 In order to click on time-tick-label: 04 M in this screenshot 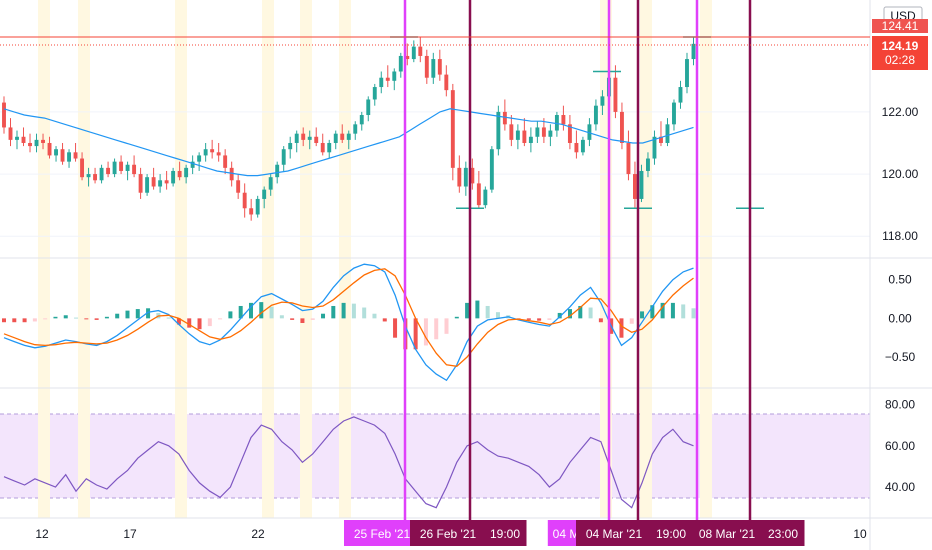, I will do `click(566, 534)`.